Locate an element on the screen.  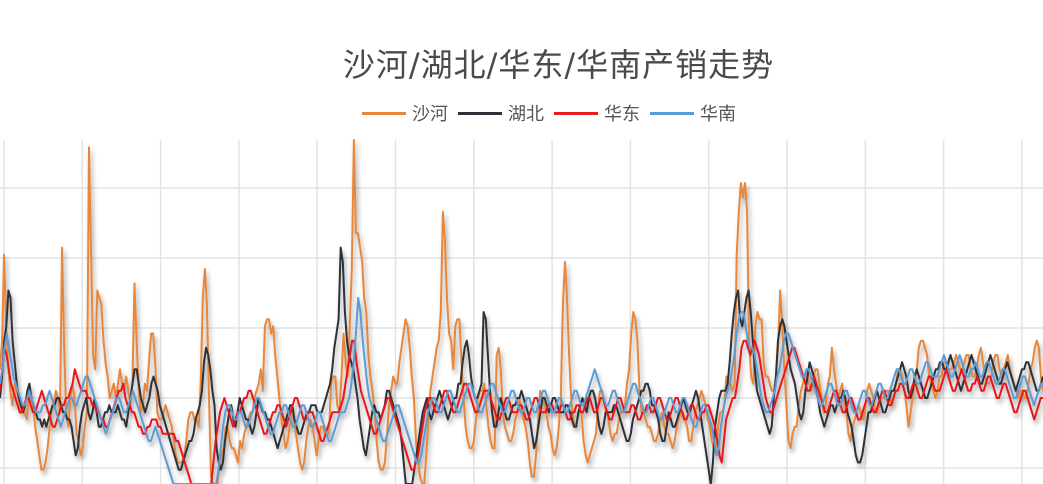
legend-item-huanan: 华南 is located at coordinates (693, 113).